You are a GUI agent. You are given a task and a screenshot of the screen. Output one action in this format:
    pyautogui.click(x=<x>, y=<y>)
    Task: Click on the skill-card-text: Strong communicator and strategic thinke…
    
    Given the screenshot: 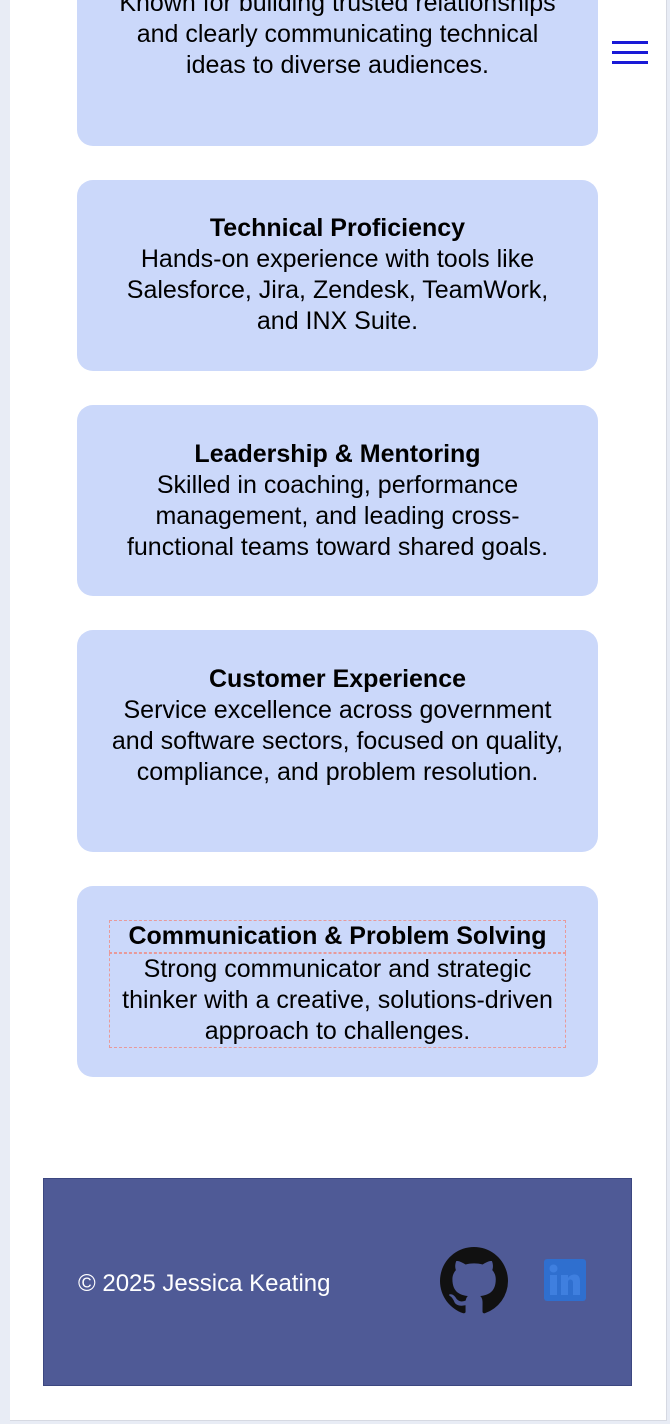 What is the action you would take?
    pyautogui.click(x=337, y=1000)
    